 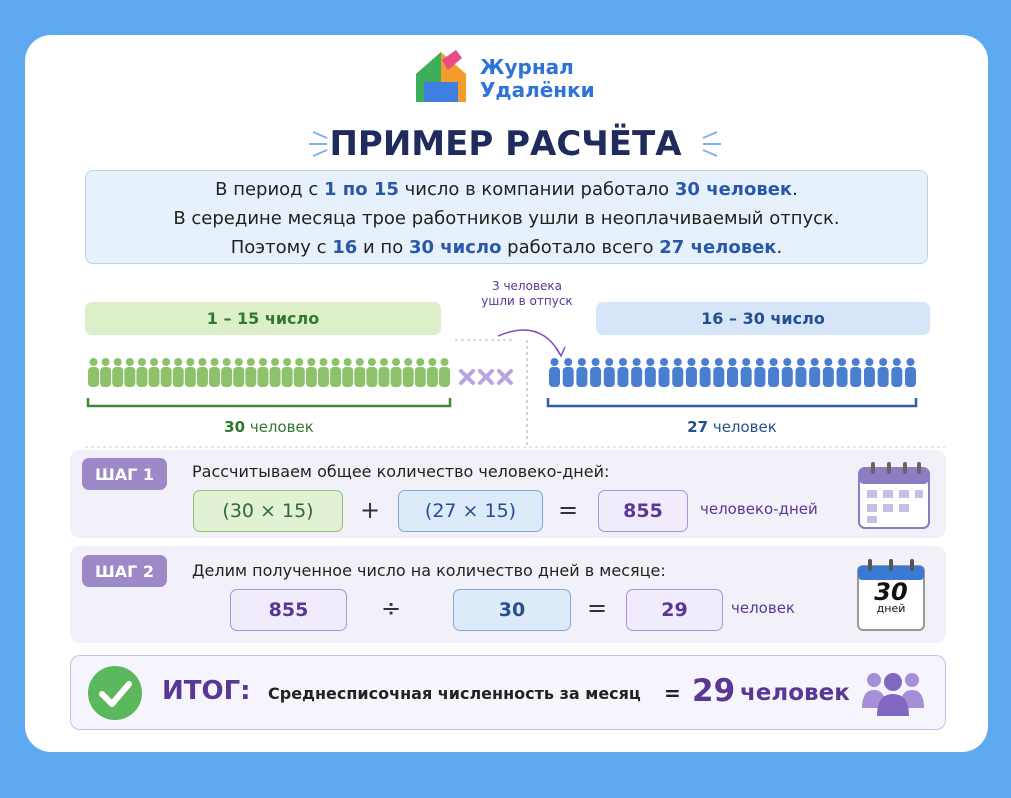 What do you see at coordinates (674, 610) in the screenshot?
I see `formula-result: 29` at bounding box center [674, 610].